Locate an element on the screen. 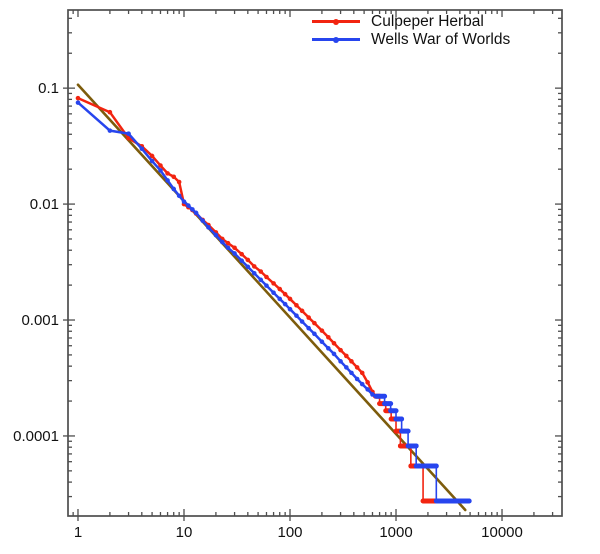 The width and height of the screenshot is (600, 554). x-axis-tick-label: 10000 is located at coordinates (502, 532).